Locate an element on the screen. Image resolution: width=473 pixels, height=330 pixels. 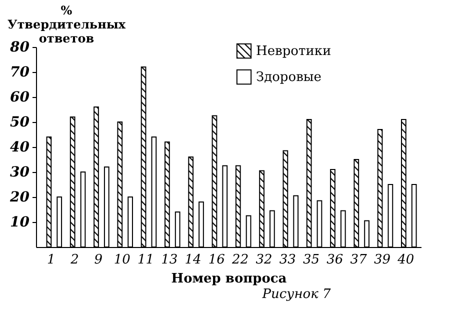
x-axis-title: Номер вопроса is located at coordinates (229, 279).